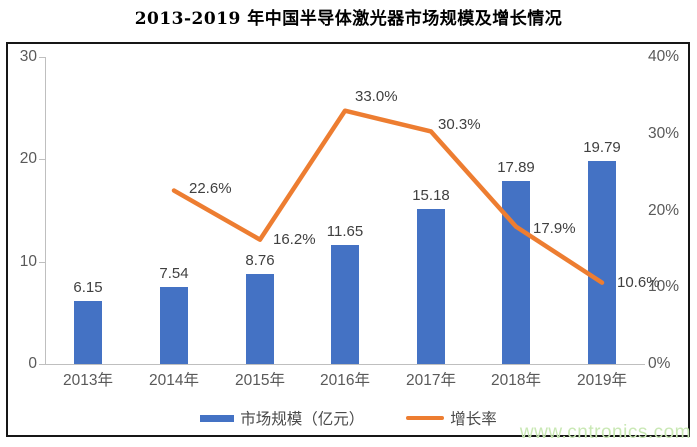  What do you see at coordinates (260, 380) in the screenshot?
I see `x-axis-category-label: 2015年` at bounding box center [260, 380].